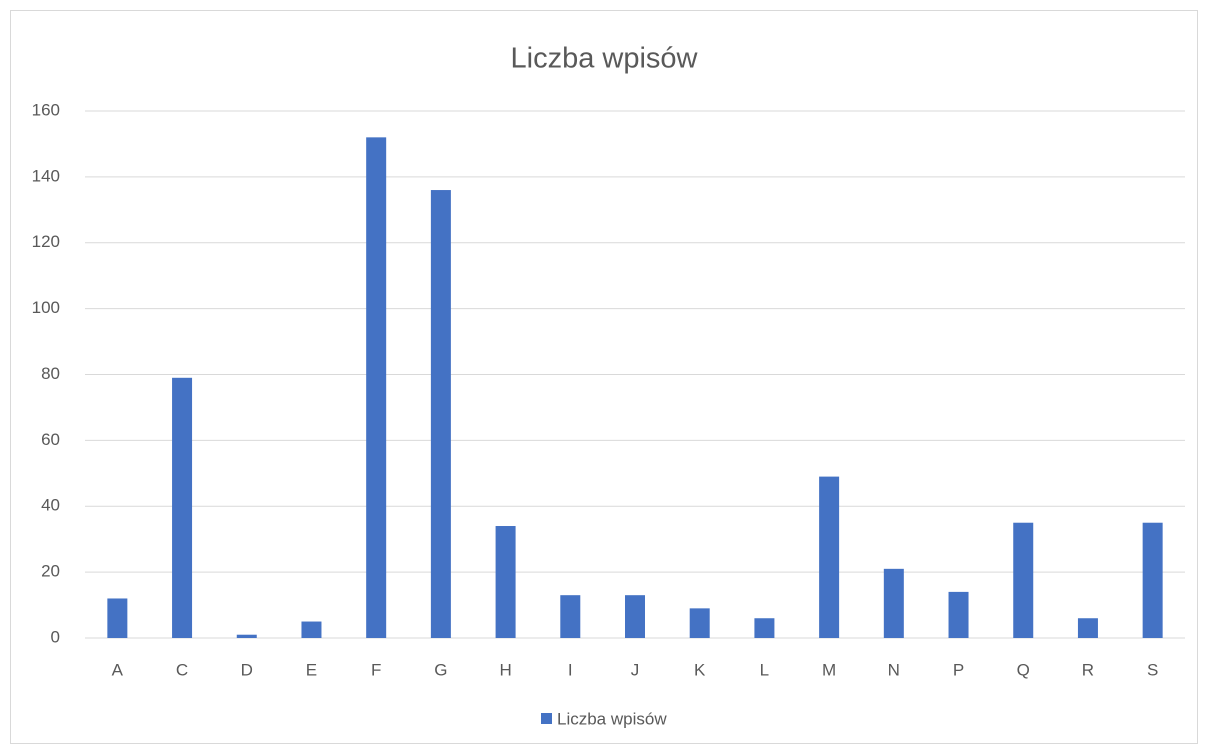 The image size is (1208, 754). What do you see at coordinates (440, 669) in the screenshot?
I see `x-tick-label: G` at bounding box center [440, 669].